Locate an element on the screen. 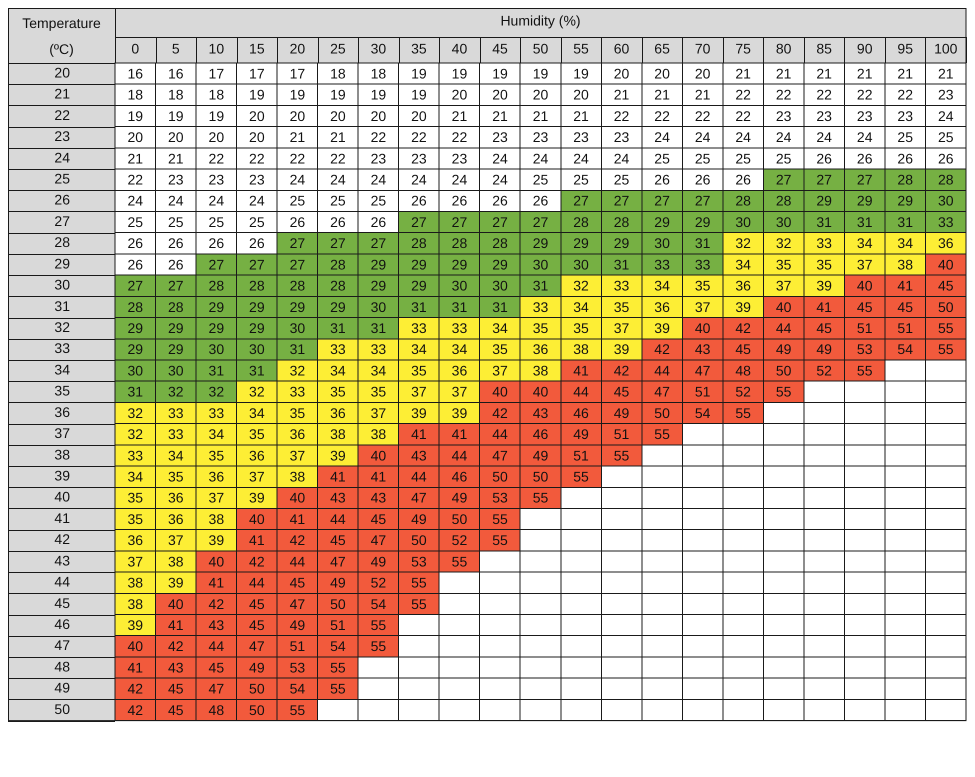 The width and height of the screenshot is (975, 777). data-label: 19 is located at coordinates (257, 94).